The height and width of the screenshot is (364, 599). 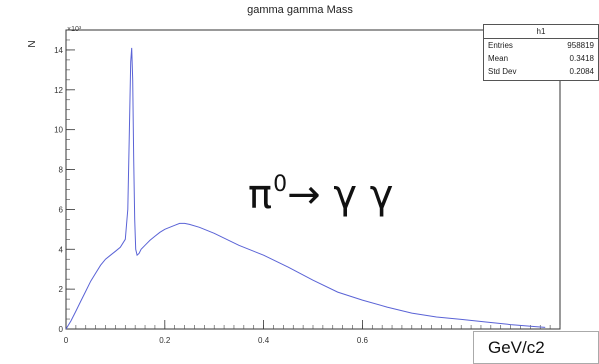 What do you see at coordinates (340, 195) in the screenshot?
I see `annotation-decay: → γ γ` at bounding box center [340, 195].